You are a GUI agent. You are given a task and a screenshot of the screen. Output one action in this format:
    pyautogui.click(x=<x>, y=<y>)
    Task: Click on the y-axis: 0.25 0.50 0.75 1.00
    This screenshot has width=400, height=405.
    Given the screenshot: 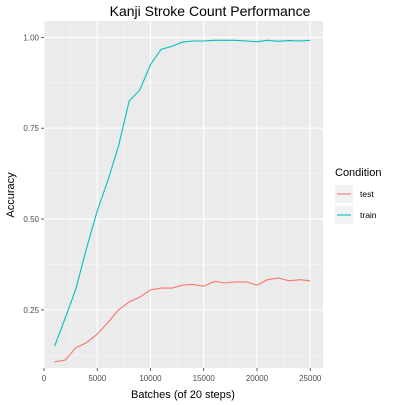 What is the action you would take?
    pyautogui.click(x=33, y=174)
    